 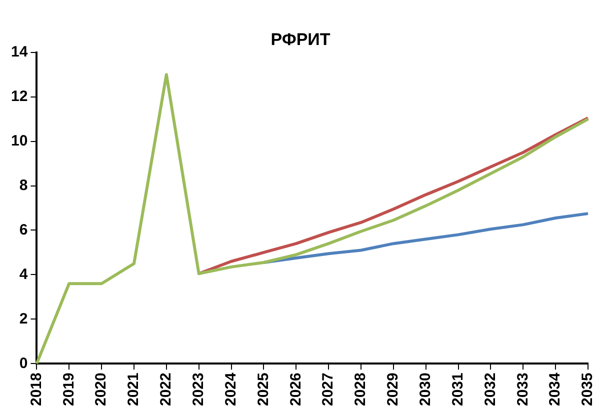 I want to click on x-tick-label: 2020, so click(x=101, y=389).